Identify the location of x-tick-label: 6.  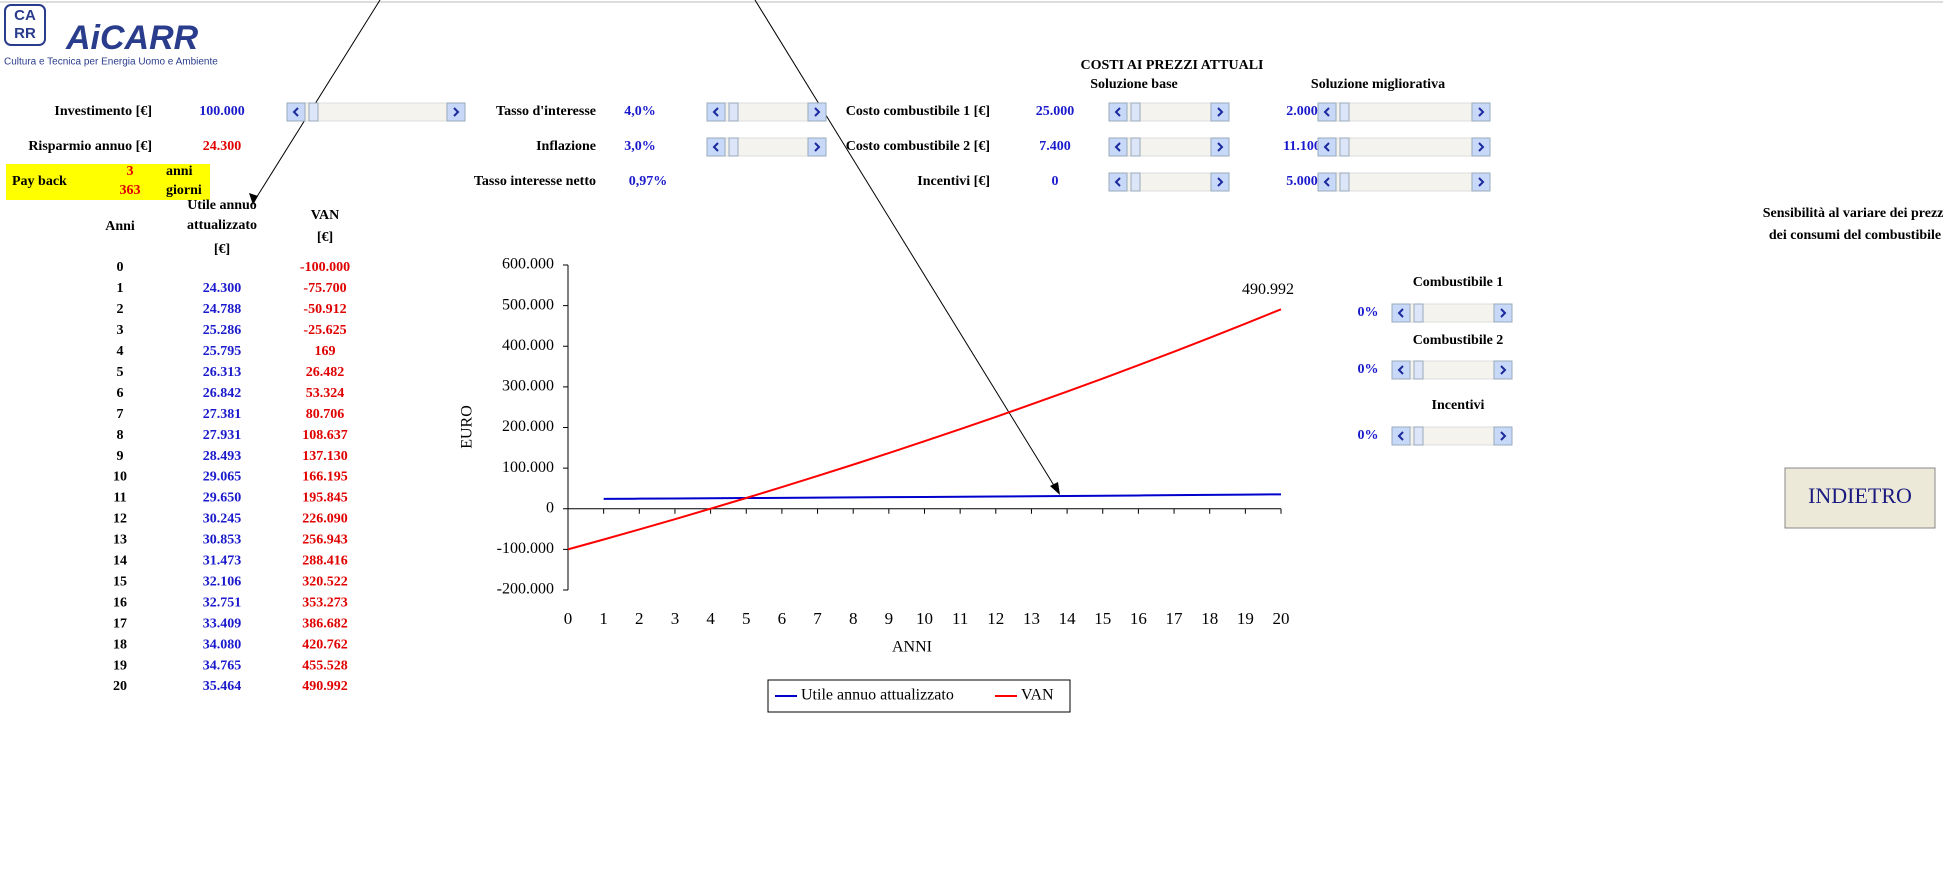
(782, 618).